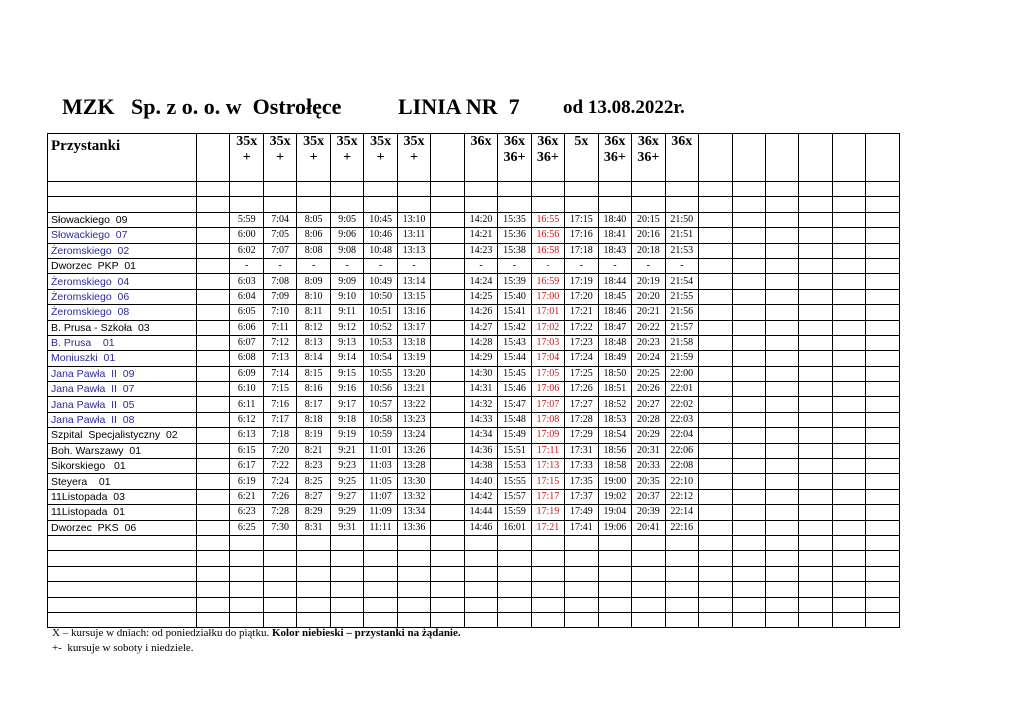 The width and height of the screenshot is (1024, 724). What do you see at coordinates (682, 404) in the screenshot?
I see `departure-time: 22:02` at bounding box center [682, 404].